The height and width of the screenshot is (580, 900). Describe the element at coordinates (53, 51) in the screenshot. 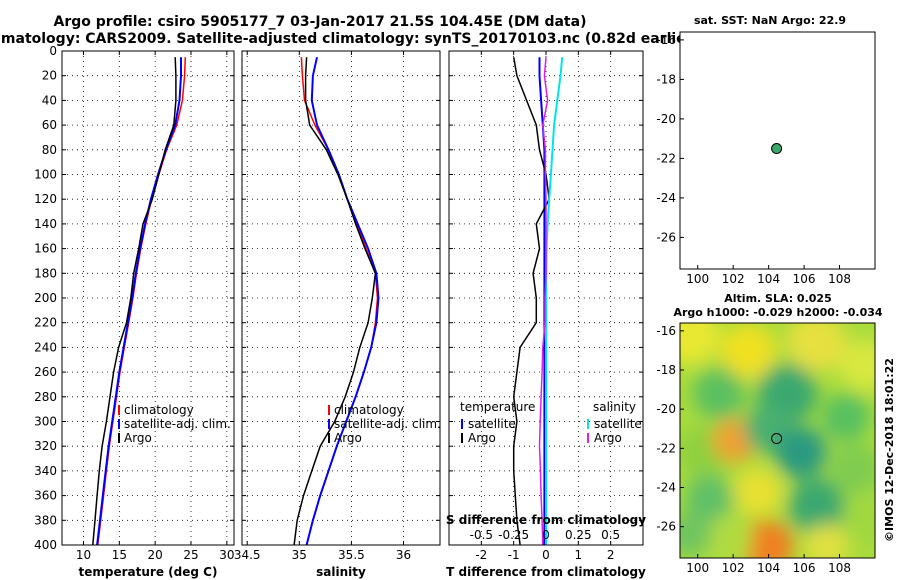

I see `ytick-label-0: 0` at that location.